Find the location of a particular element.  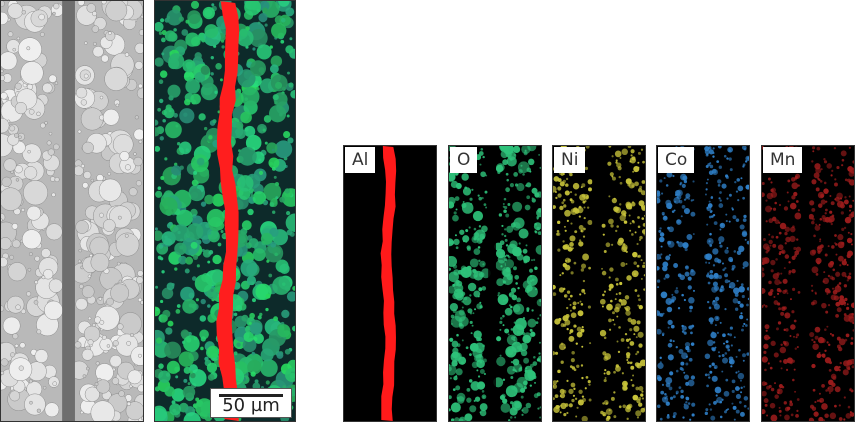

element-label-al: Al is located at coordinates (360, 160).